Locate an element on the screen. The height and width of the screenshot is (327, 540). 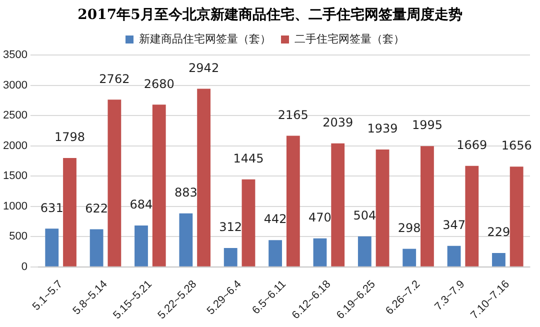
data-label: 298 is located at coordinates (409, 227).